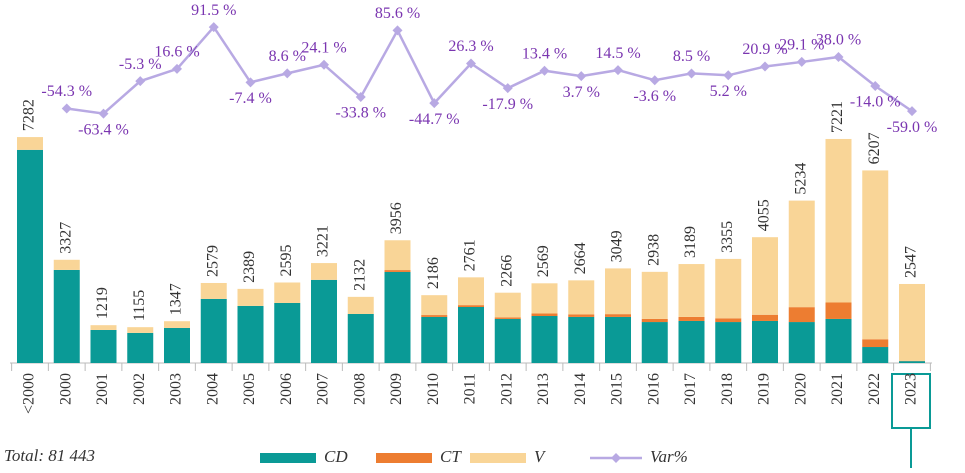 The height and width of the screenshot is (473, 965). I want to click on total-label: 2186, so click(433, 273).